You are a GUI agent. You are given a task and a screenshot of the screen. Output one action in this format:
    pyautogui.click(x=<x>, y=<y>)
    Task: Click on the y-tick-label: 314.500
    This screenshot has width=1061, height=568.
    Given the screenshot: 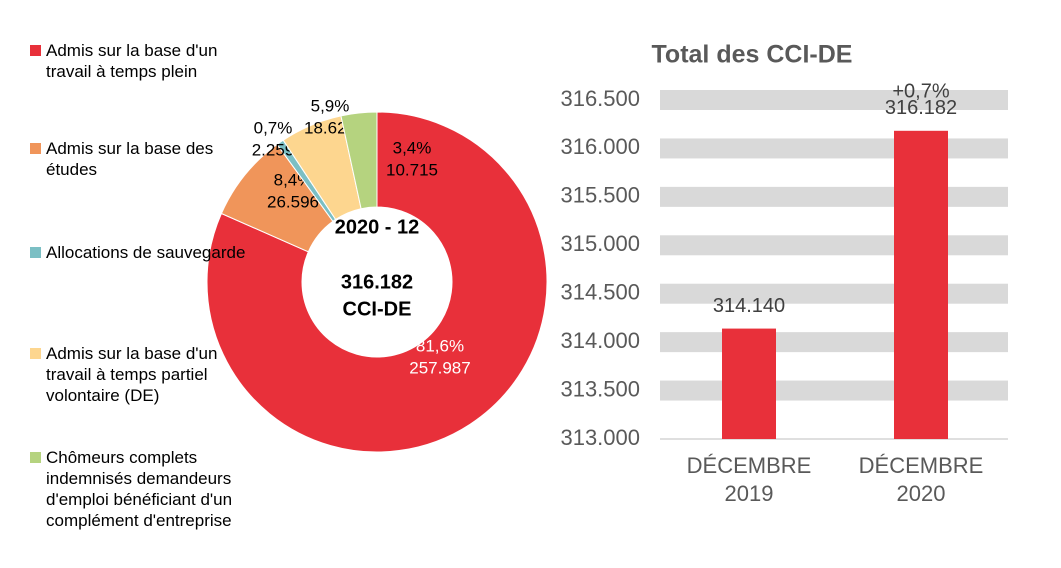 What is the action you would take?
    pyautogui.click(x=600, y=292)
    